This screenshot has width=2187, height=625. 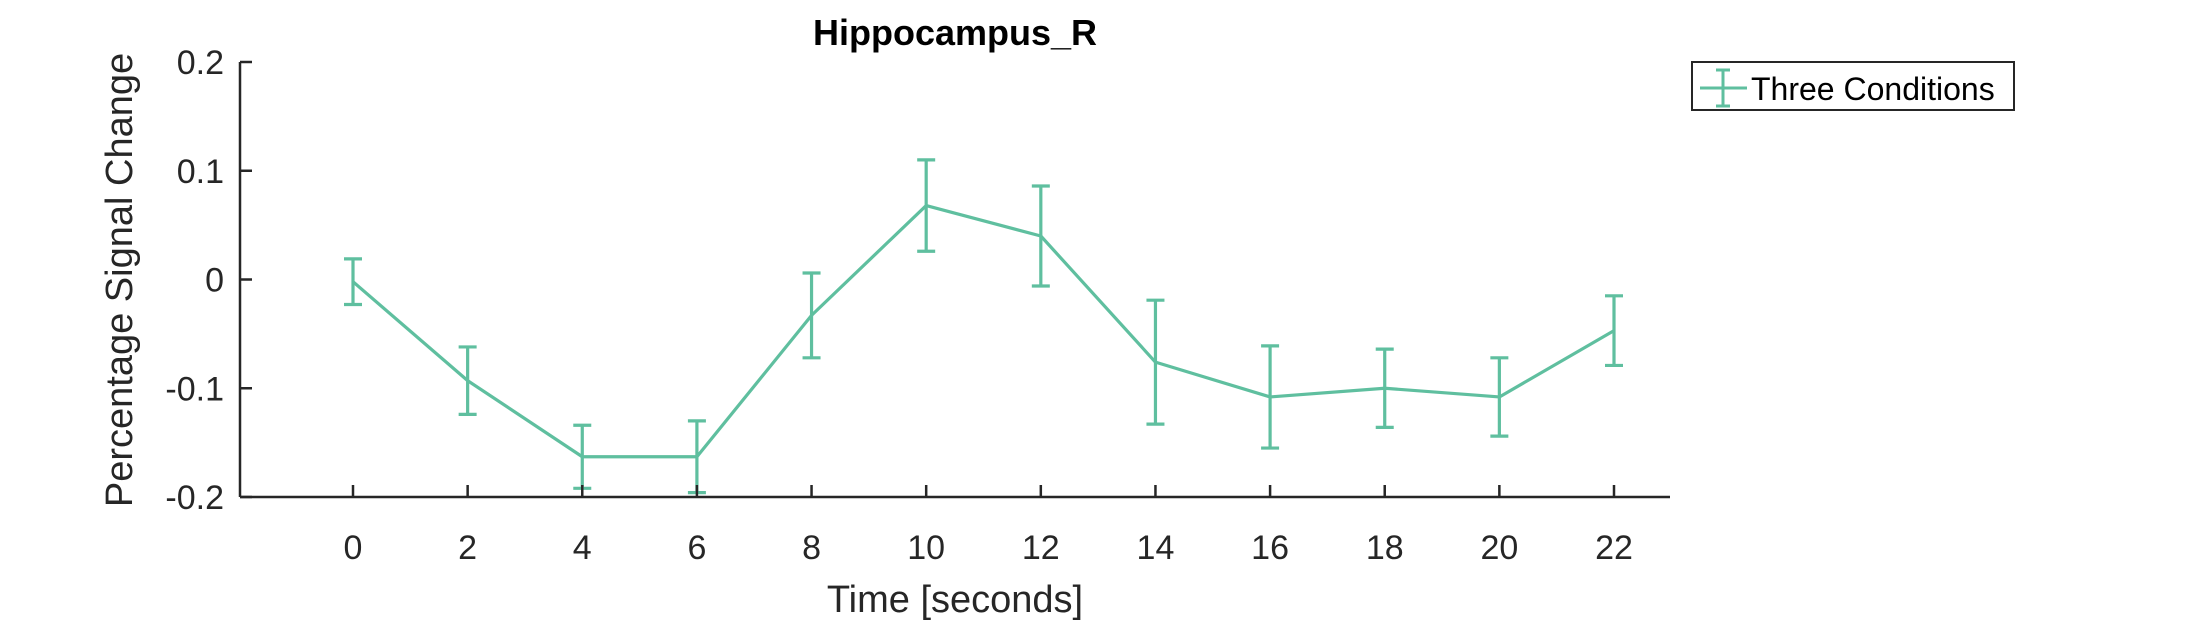 I want to click on legend: Three Conditions, so click(x=1853, y=86).